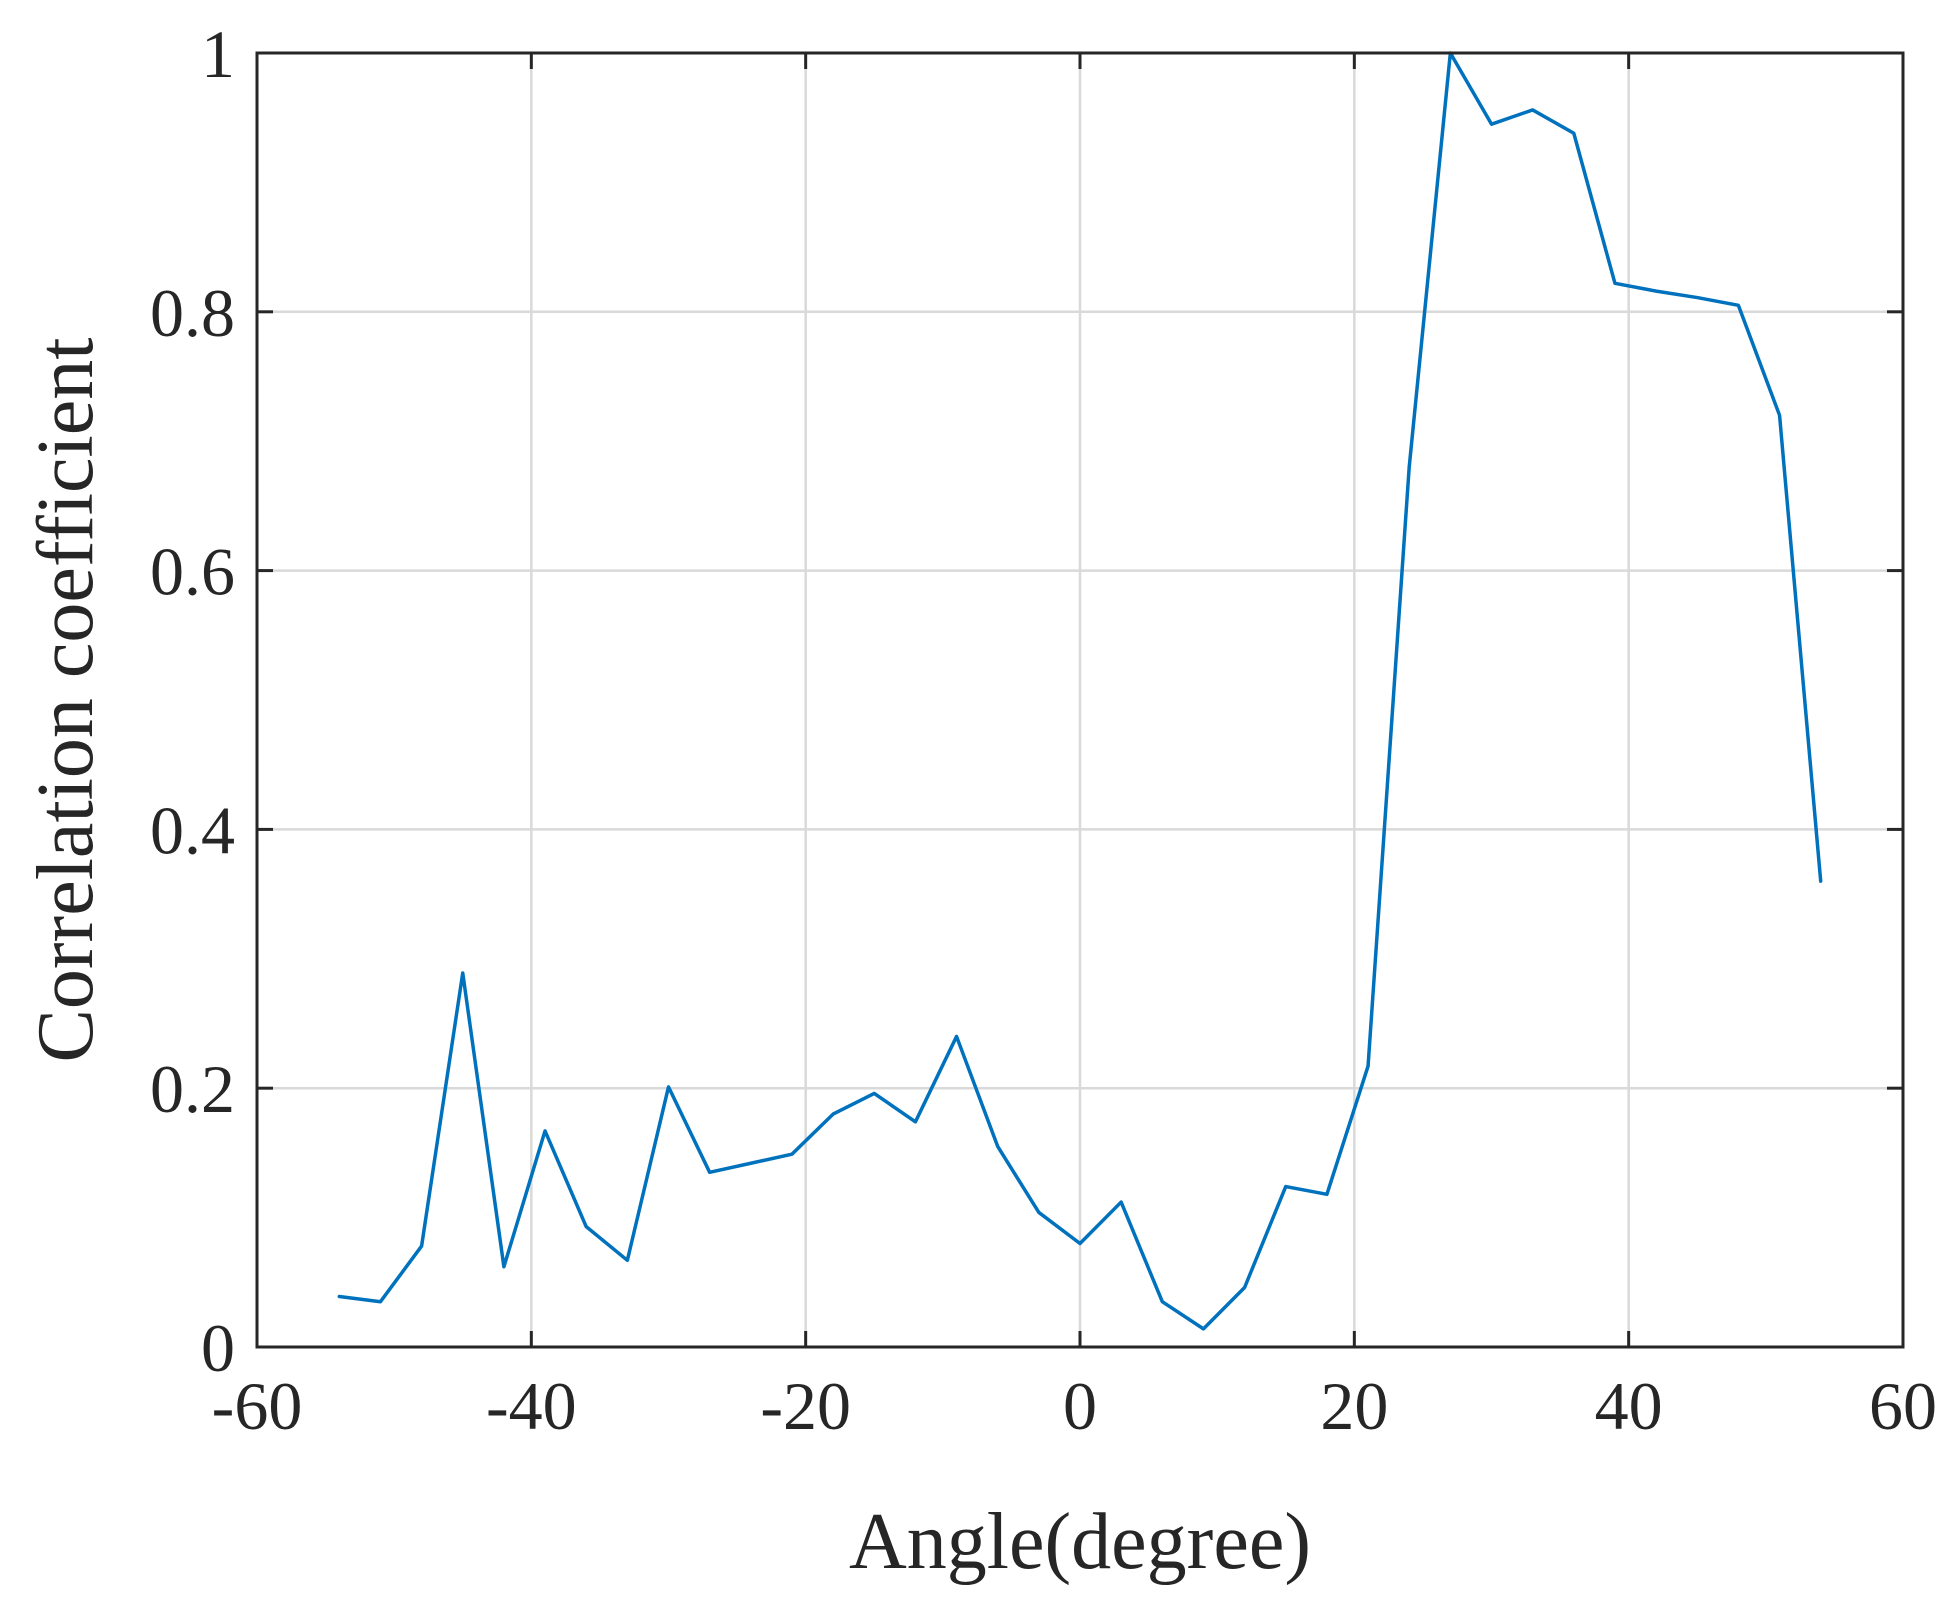  What do you see at coordinates (1080, 1406) in the screenshot?
I see `x-tick-label: 0` at bounding box center [1080, 1406].